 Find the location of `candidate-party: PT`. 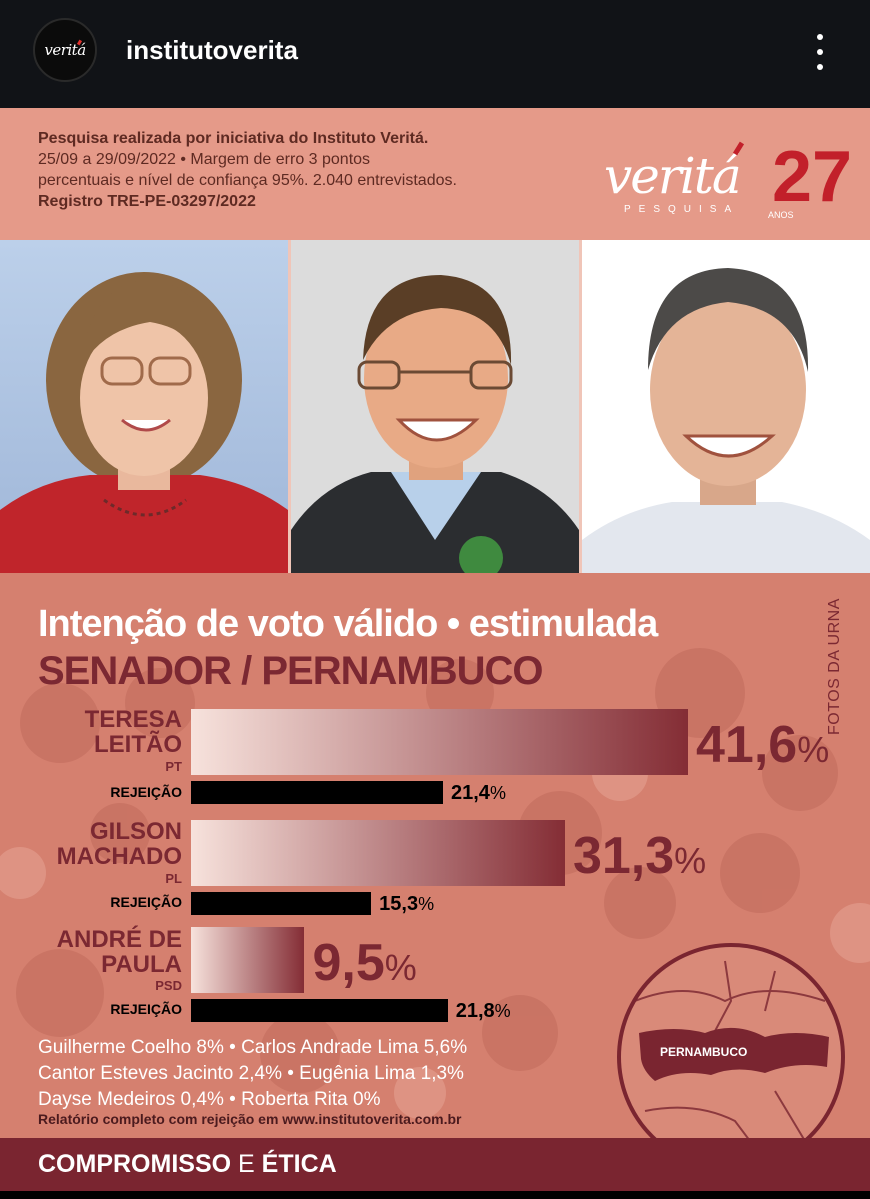

candidate-party: PT is located at coordinates (173, 766).